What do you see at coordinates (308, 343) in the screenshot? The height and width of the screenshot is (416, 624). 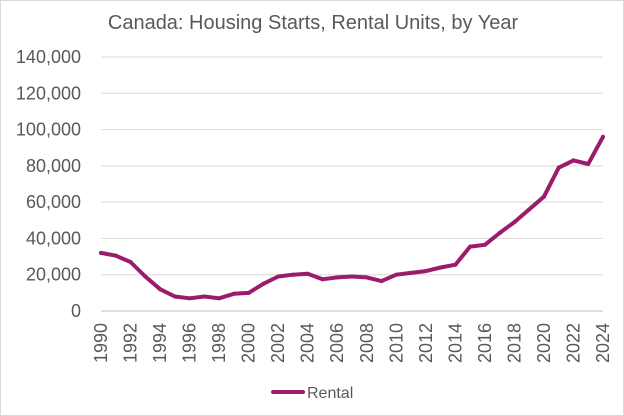 I see `x-tick-label: 2004` at bounding box center [308, 343].